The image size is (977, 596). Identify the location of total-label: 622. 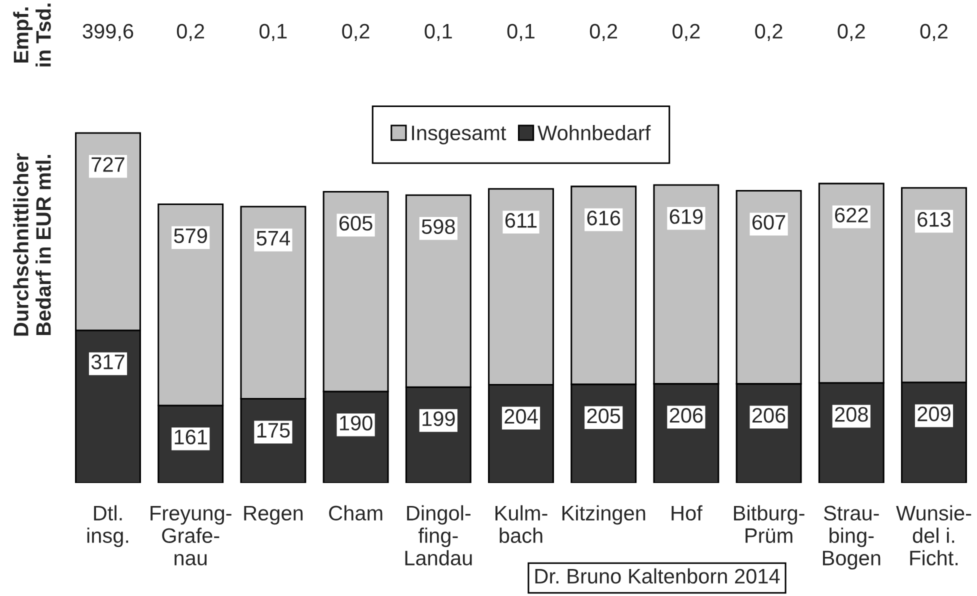
(851, 215).